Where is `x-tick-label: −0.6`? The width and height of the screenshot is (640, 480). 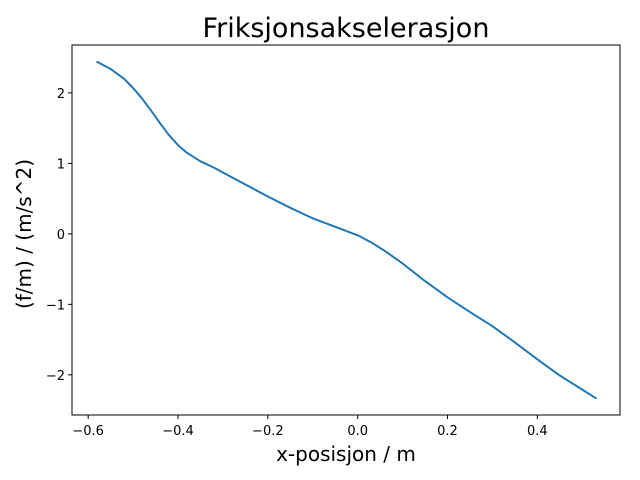
x-tick-label: −0.6 is located at coordinates (88, 431).